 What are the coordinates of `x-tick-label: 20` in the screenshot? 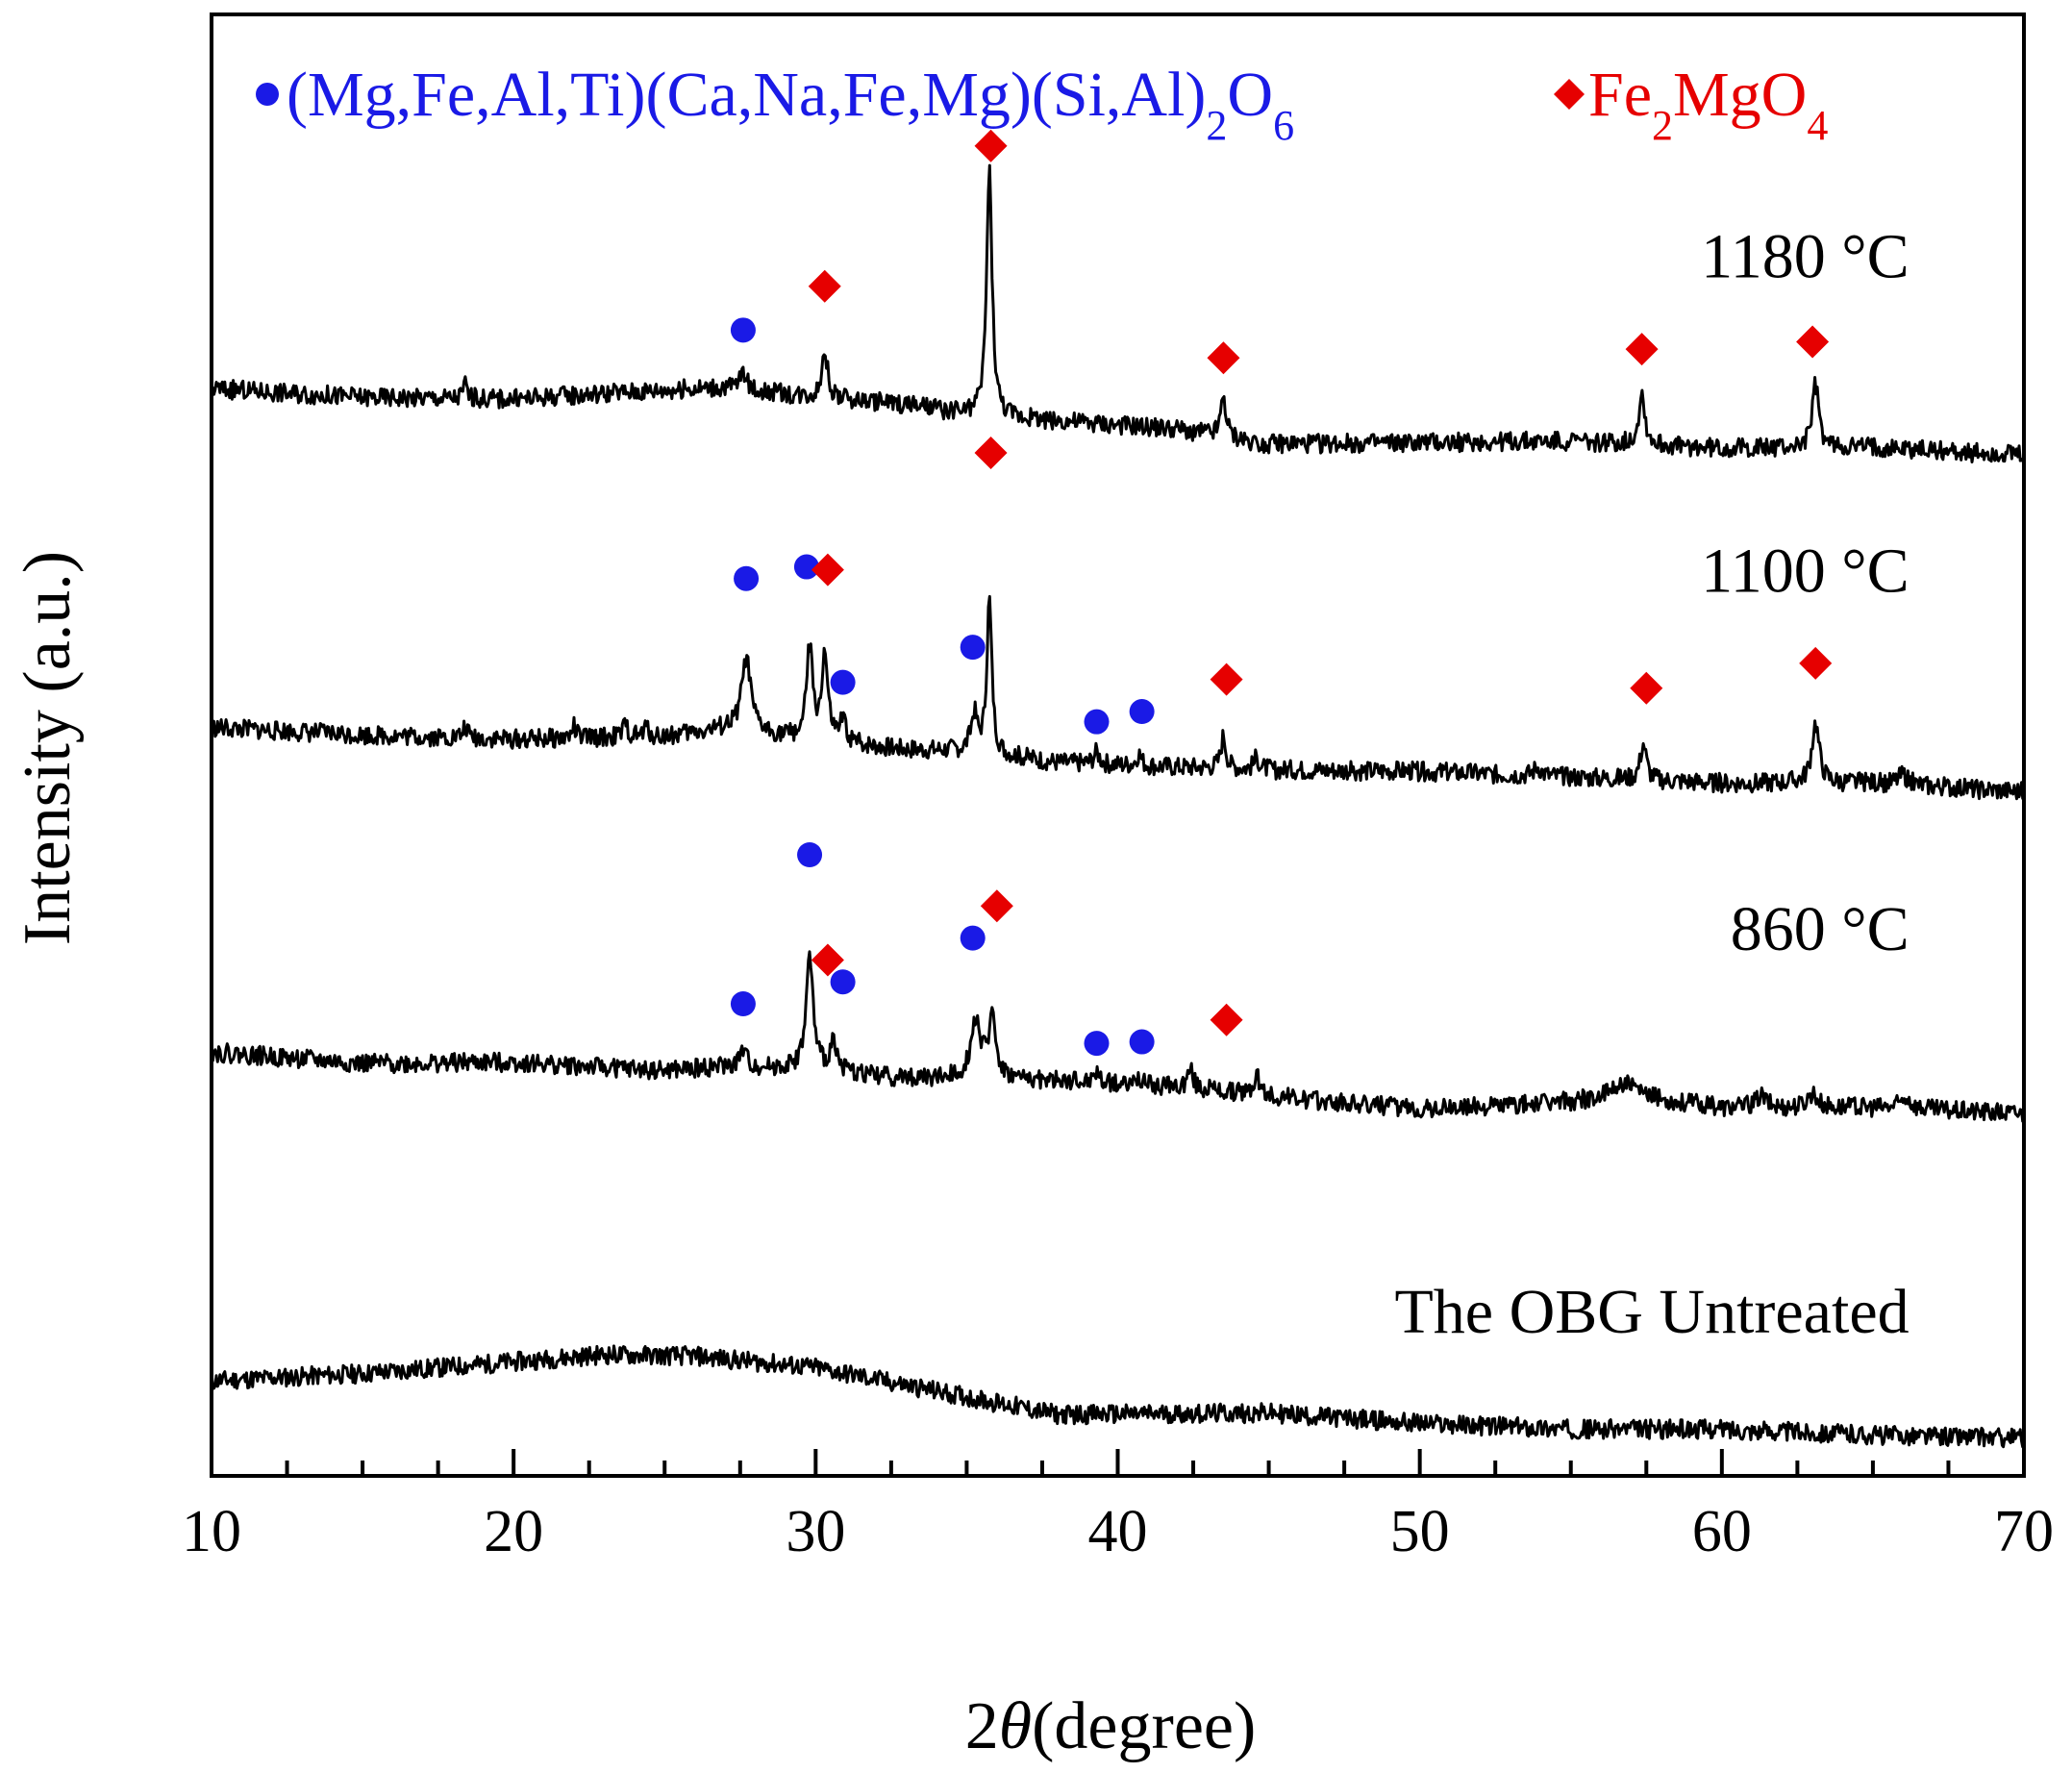 It's located at (513, 1532).